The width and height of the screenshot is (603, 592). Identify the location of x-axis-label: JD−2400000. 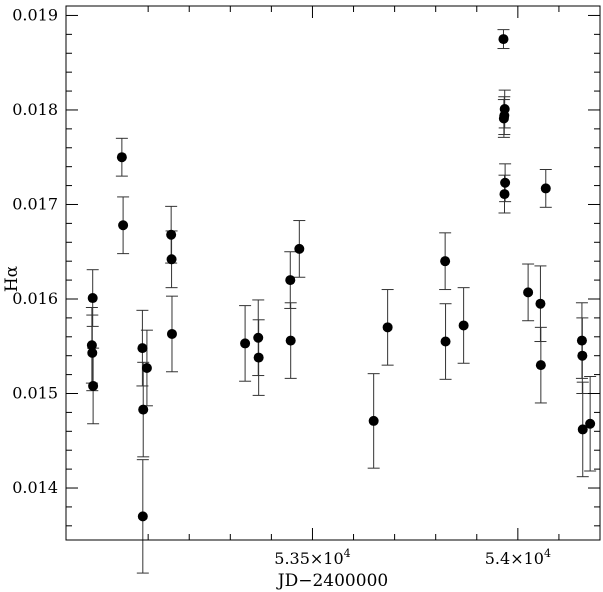
(332, 581).